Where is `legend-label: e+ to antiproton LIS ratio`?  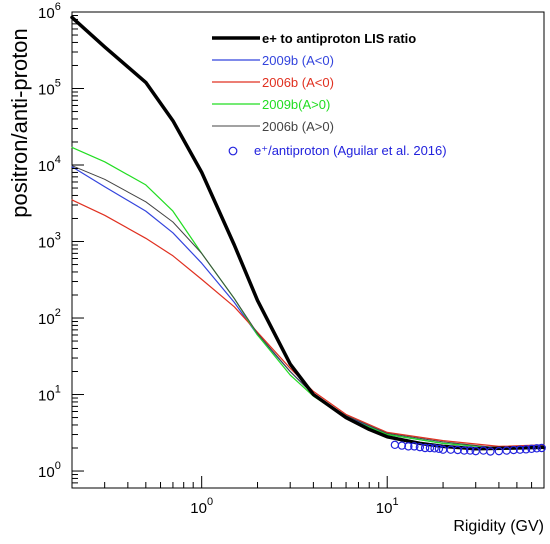 legend-label: e+ to antiproton LIS ratio is located at coordinates (339, 38).